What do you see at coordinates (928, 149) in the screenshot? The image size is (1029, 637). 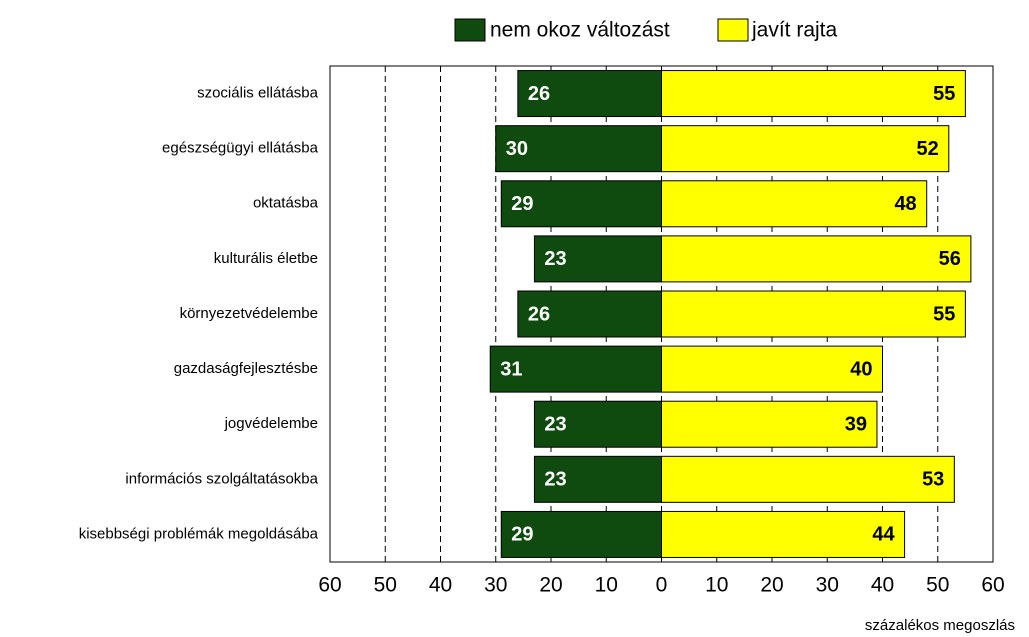 I see `value-label: 52` at bounding box center [928, 149].